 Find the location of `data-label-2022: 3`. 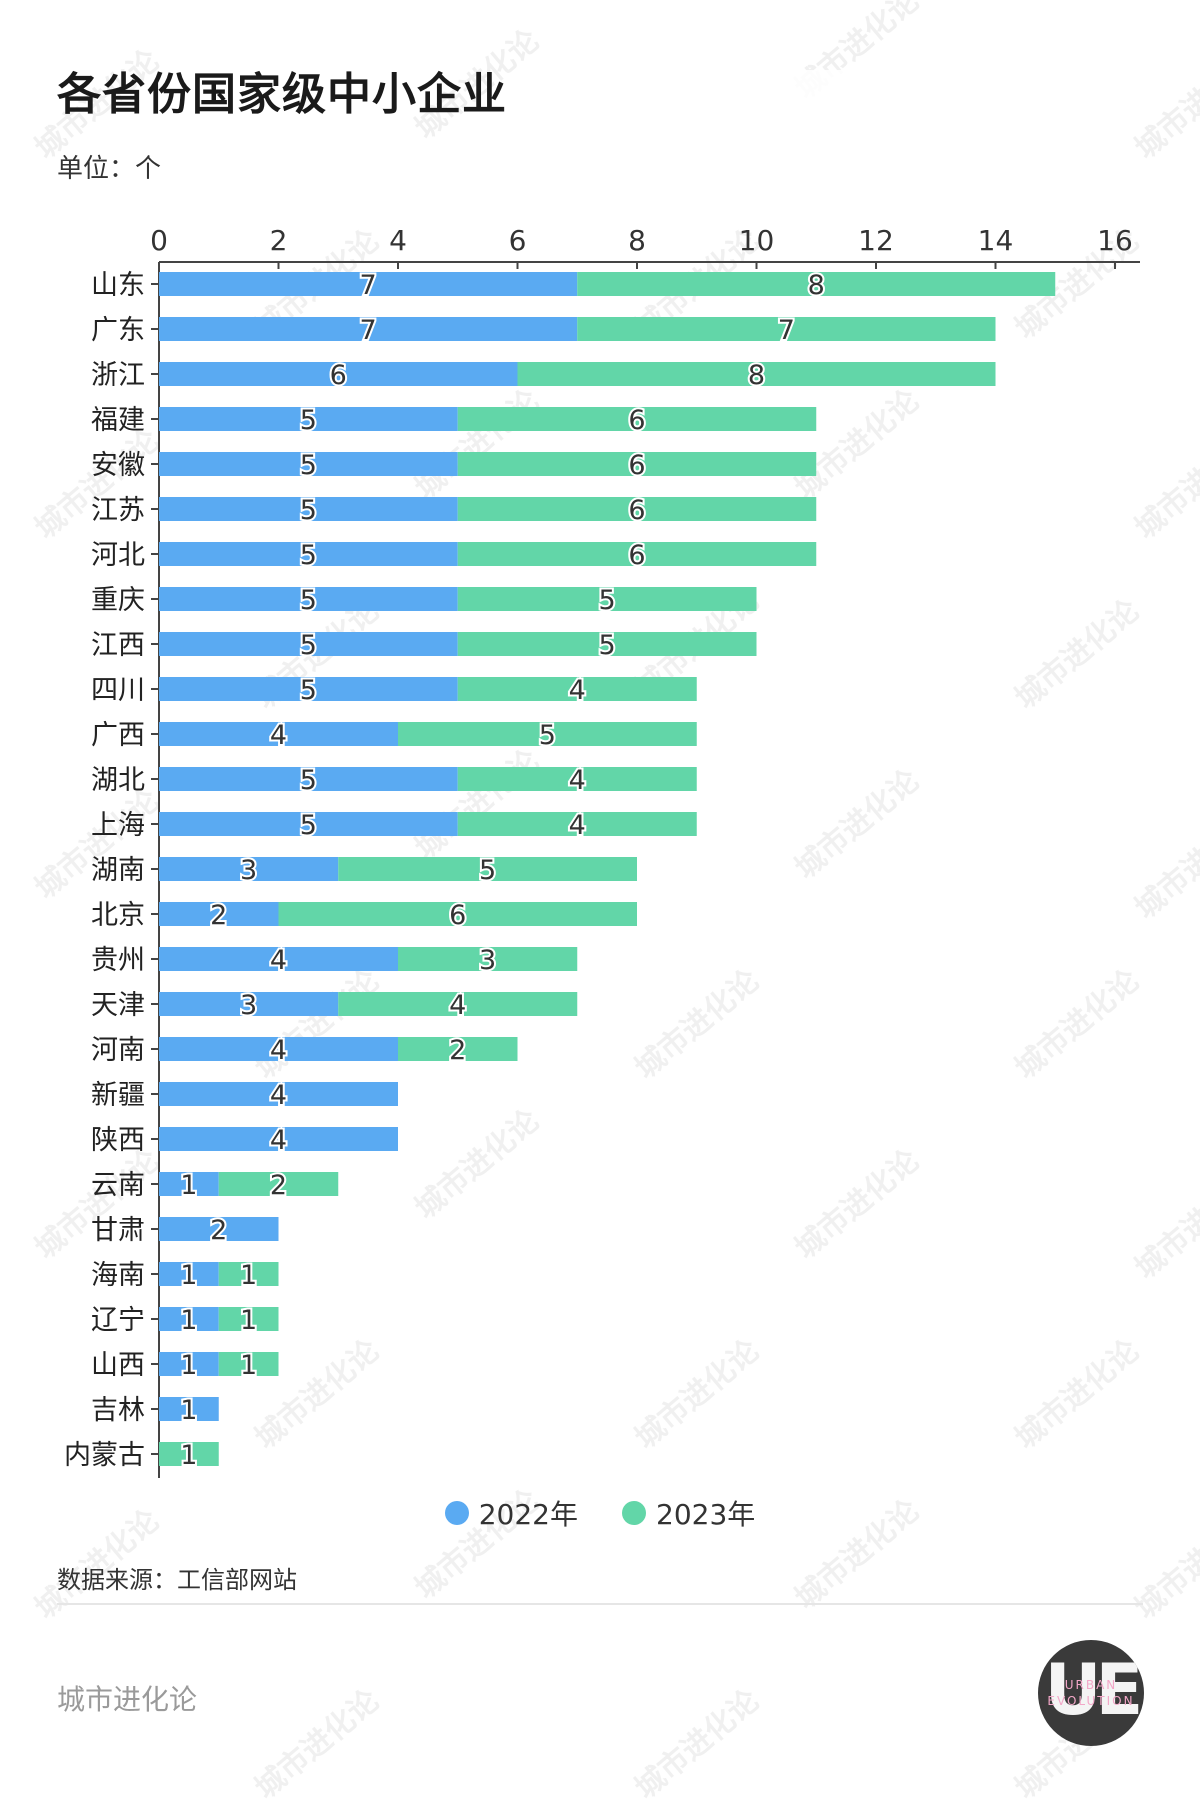

data-label-2022: 3 is located at coordinates (248, 1005).